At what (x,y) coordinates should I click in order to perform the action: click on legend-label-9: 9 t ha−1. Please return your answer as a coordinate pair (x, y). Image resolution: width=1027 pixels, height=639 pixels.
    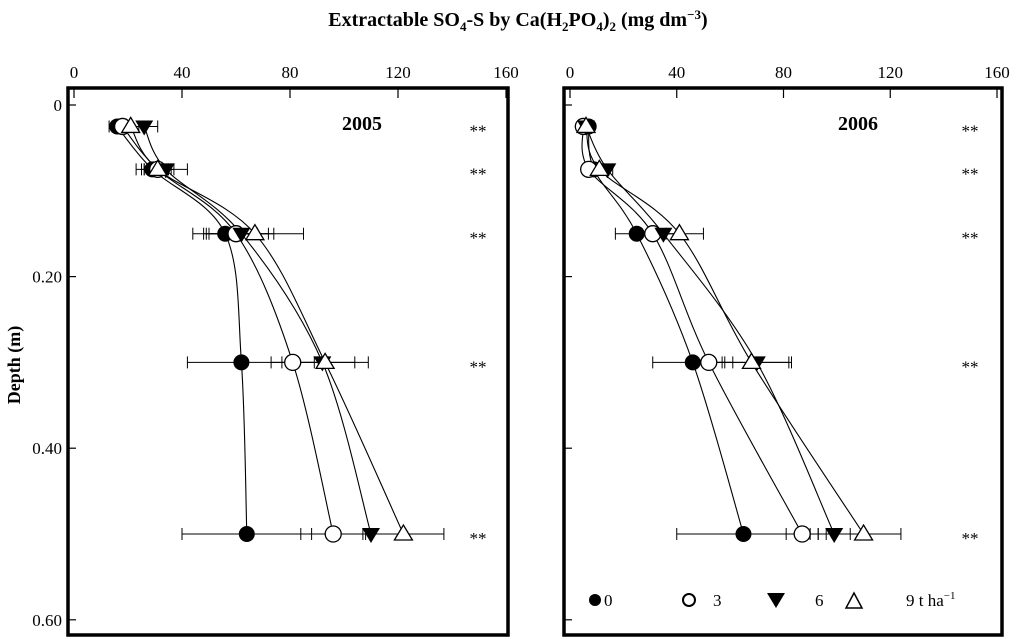
    Looking at the image, I should click on (931, 600).